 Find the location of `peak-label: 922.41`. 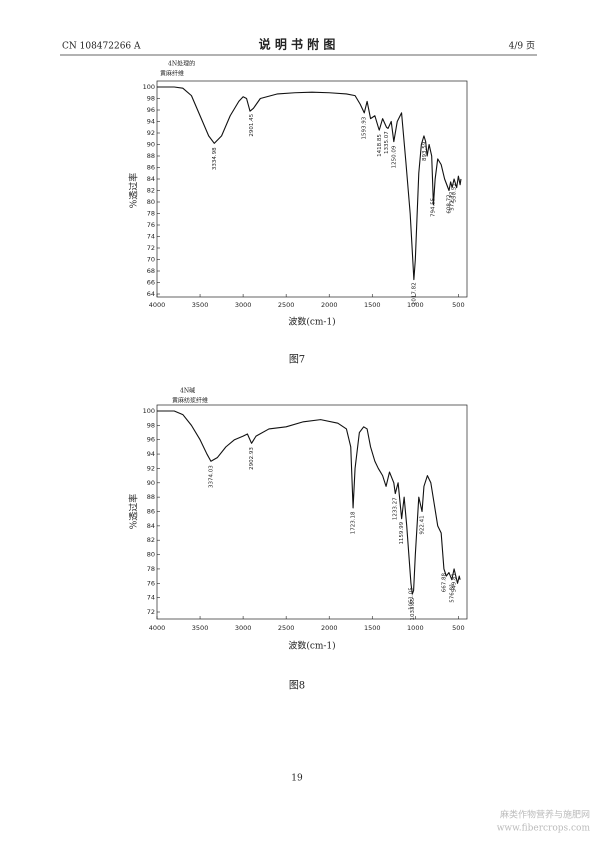

peak-label: 922.41 is located at coordinates (423, 524).